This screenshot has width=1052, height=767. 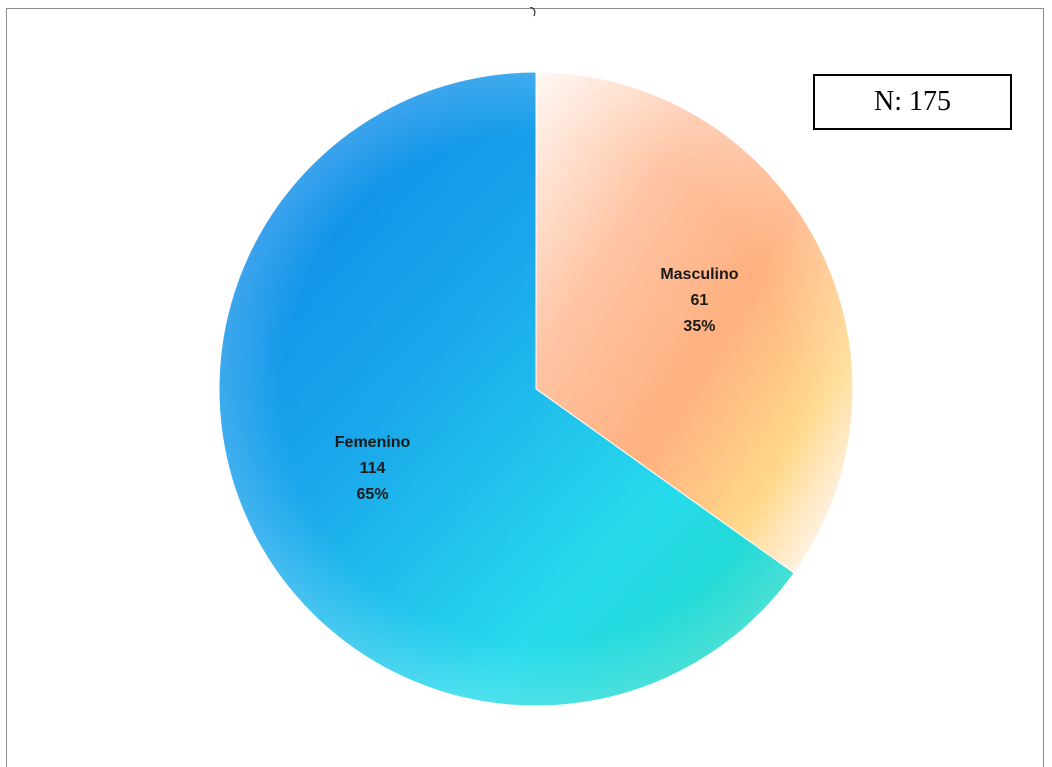 What do you see at coordinates (700, 300) in the screenshot?
I see `slice-label-value-masculino: 61` at bounding box center [700, 300].